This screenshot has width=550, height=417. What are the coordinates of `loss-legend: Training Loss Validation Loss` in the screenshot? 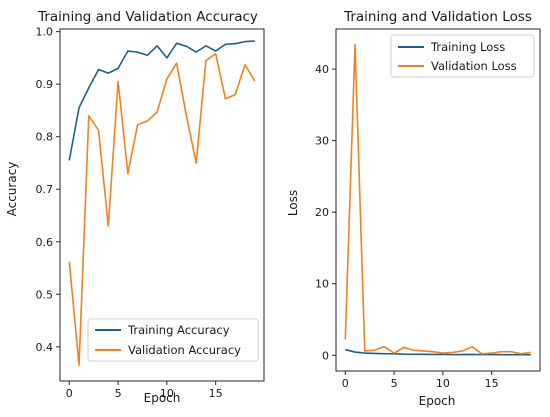 It's located at (462, 56).